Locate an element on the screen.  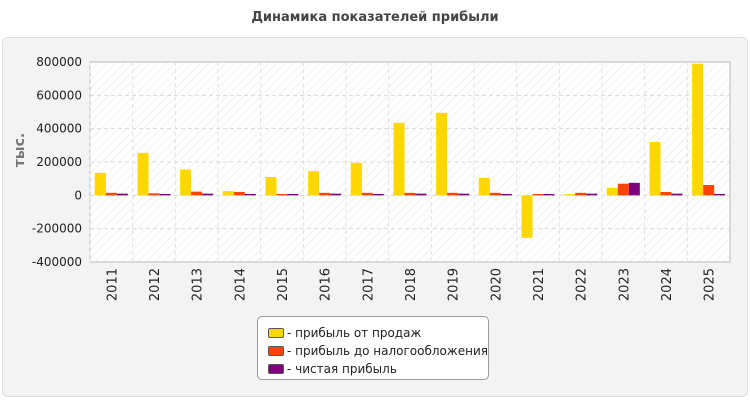
bar-2011-s2 is located at coordinates (122, 194).